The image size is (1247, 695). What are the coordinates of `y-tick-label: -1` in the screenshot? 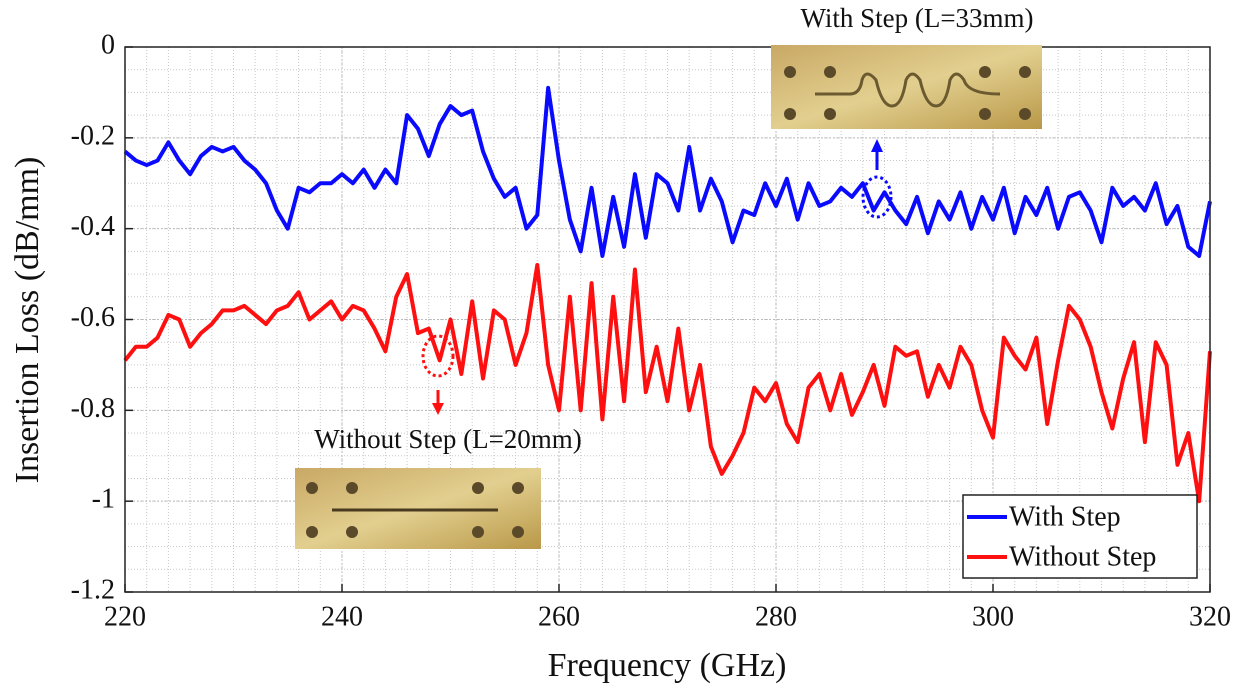 It's located at (103, 499).